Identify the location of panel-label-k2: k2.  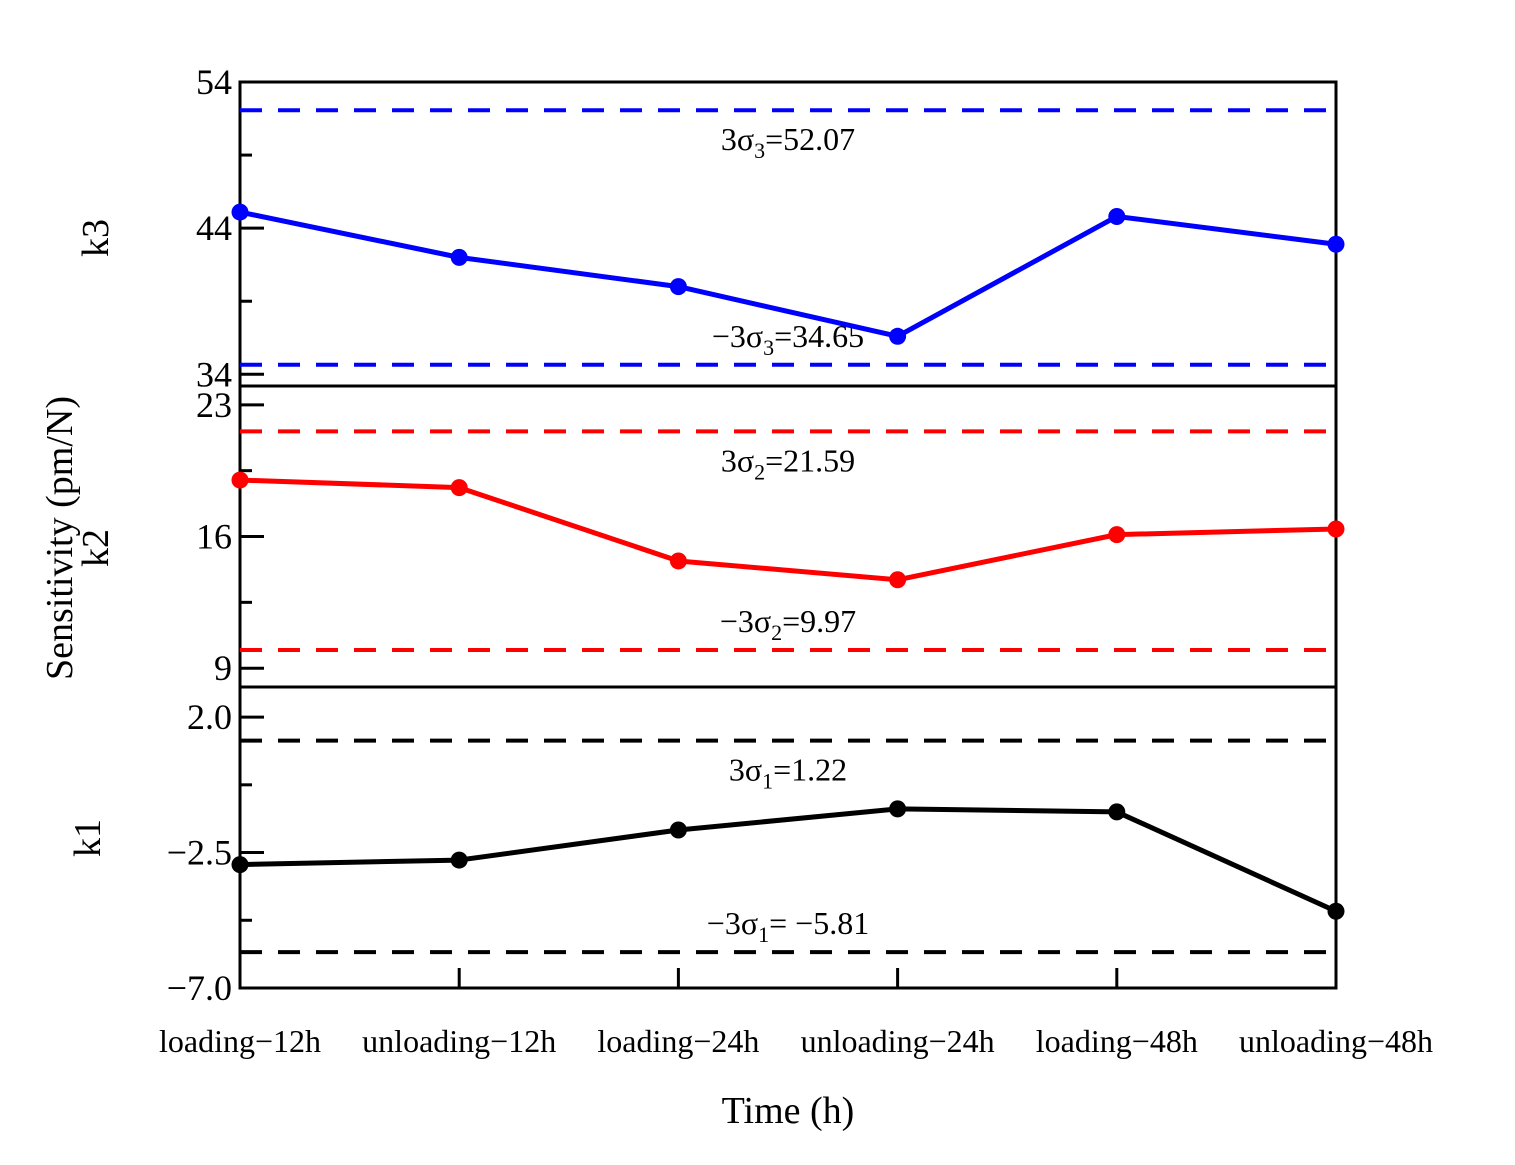
(96, 548).